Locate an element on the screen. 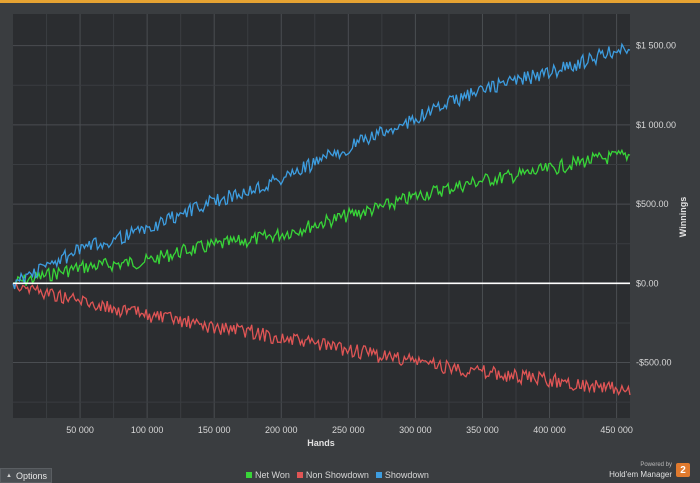 This screenshot has height=483, width=700. powered-by-text: Powered by is located at coordinates (656, 465).